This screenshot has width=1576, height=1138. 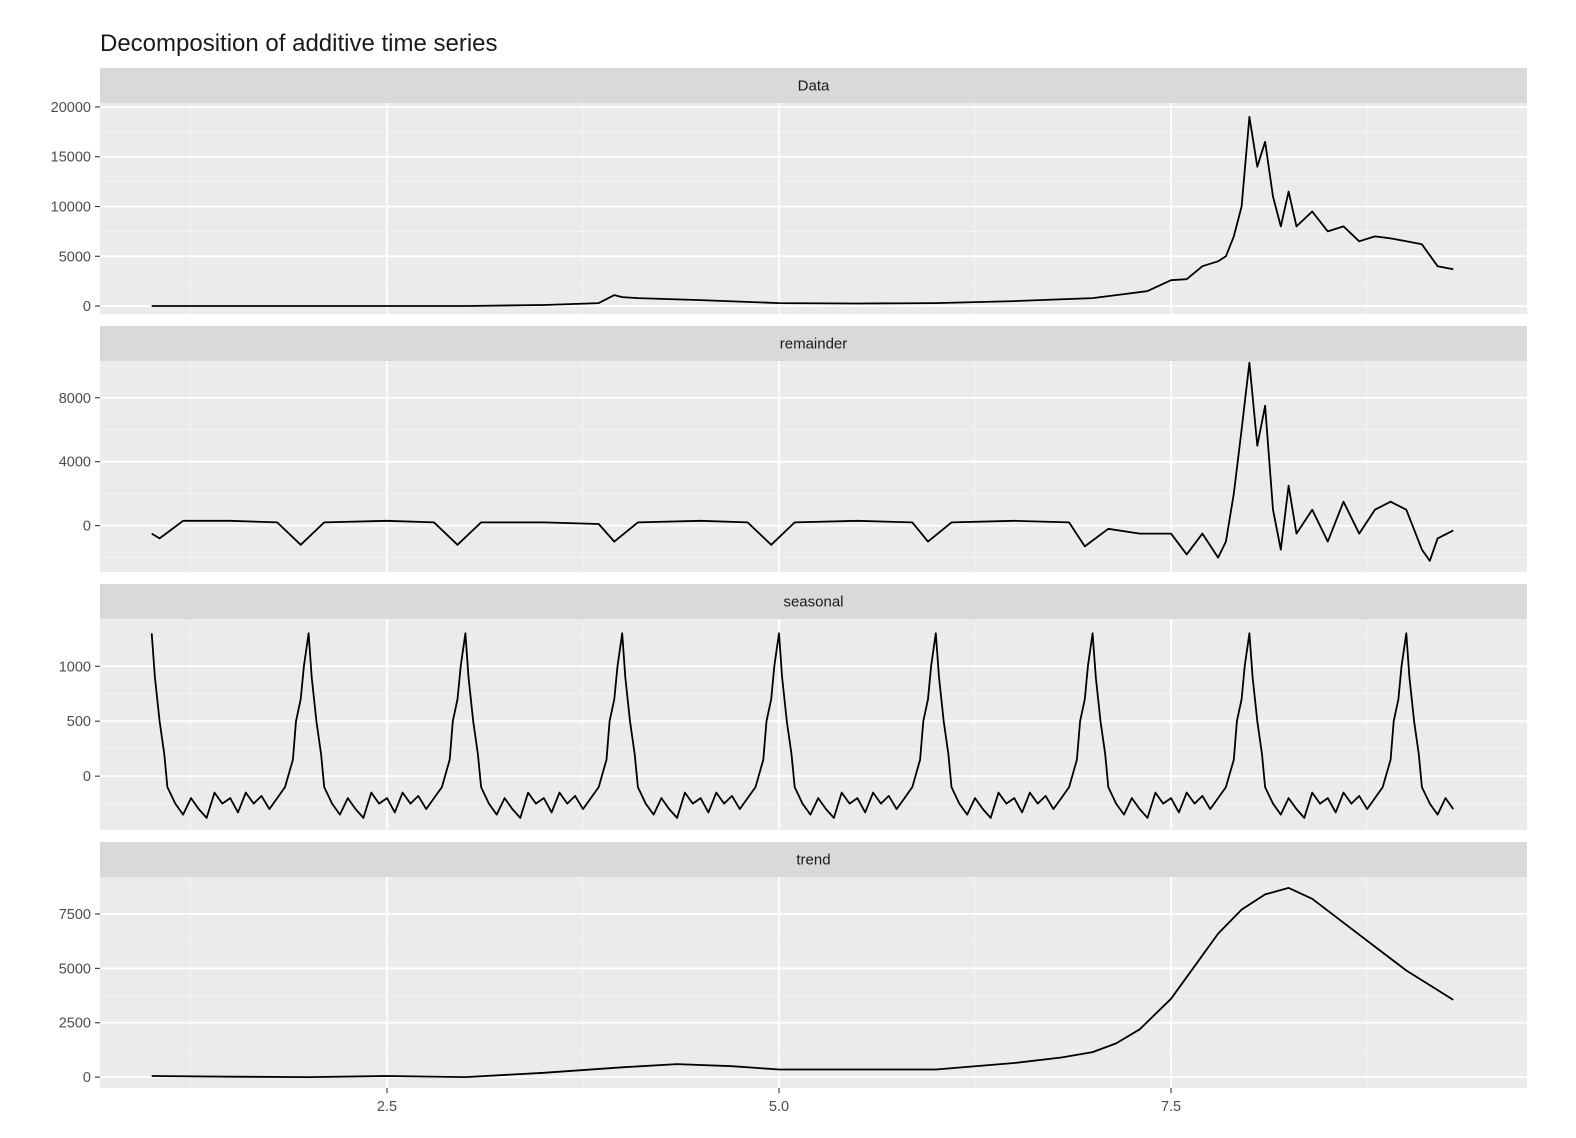 I want to click on strip-label-data: Data, so click(x=814, y=86).